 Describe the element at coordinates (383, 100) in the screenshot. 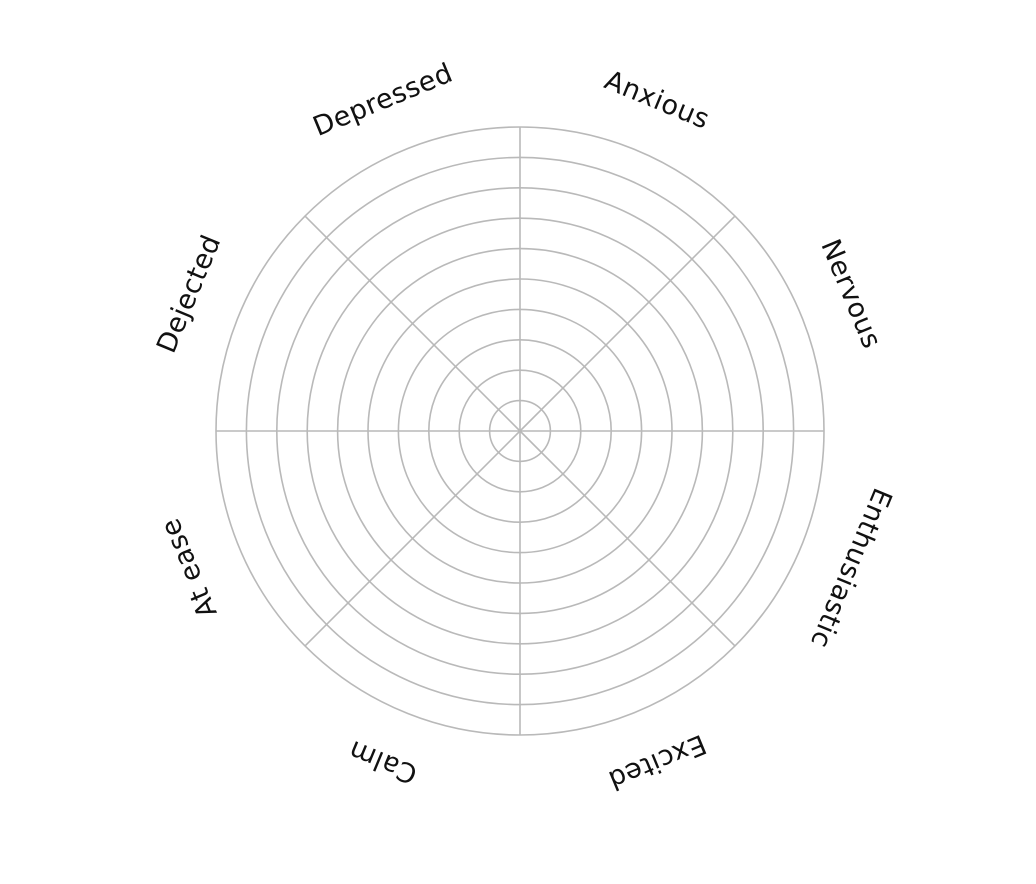

I see `label-depressed: Depressed` at that location.